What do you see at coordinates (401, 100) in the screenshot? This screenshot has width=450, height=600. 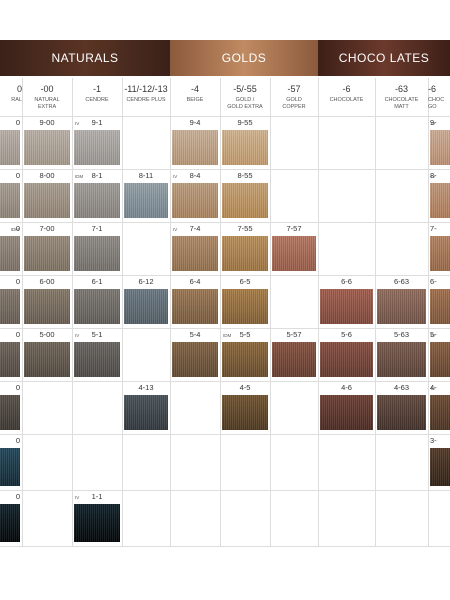 I see `column-name: CHOCOLATE` at bounding box center [401, 100].